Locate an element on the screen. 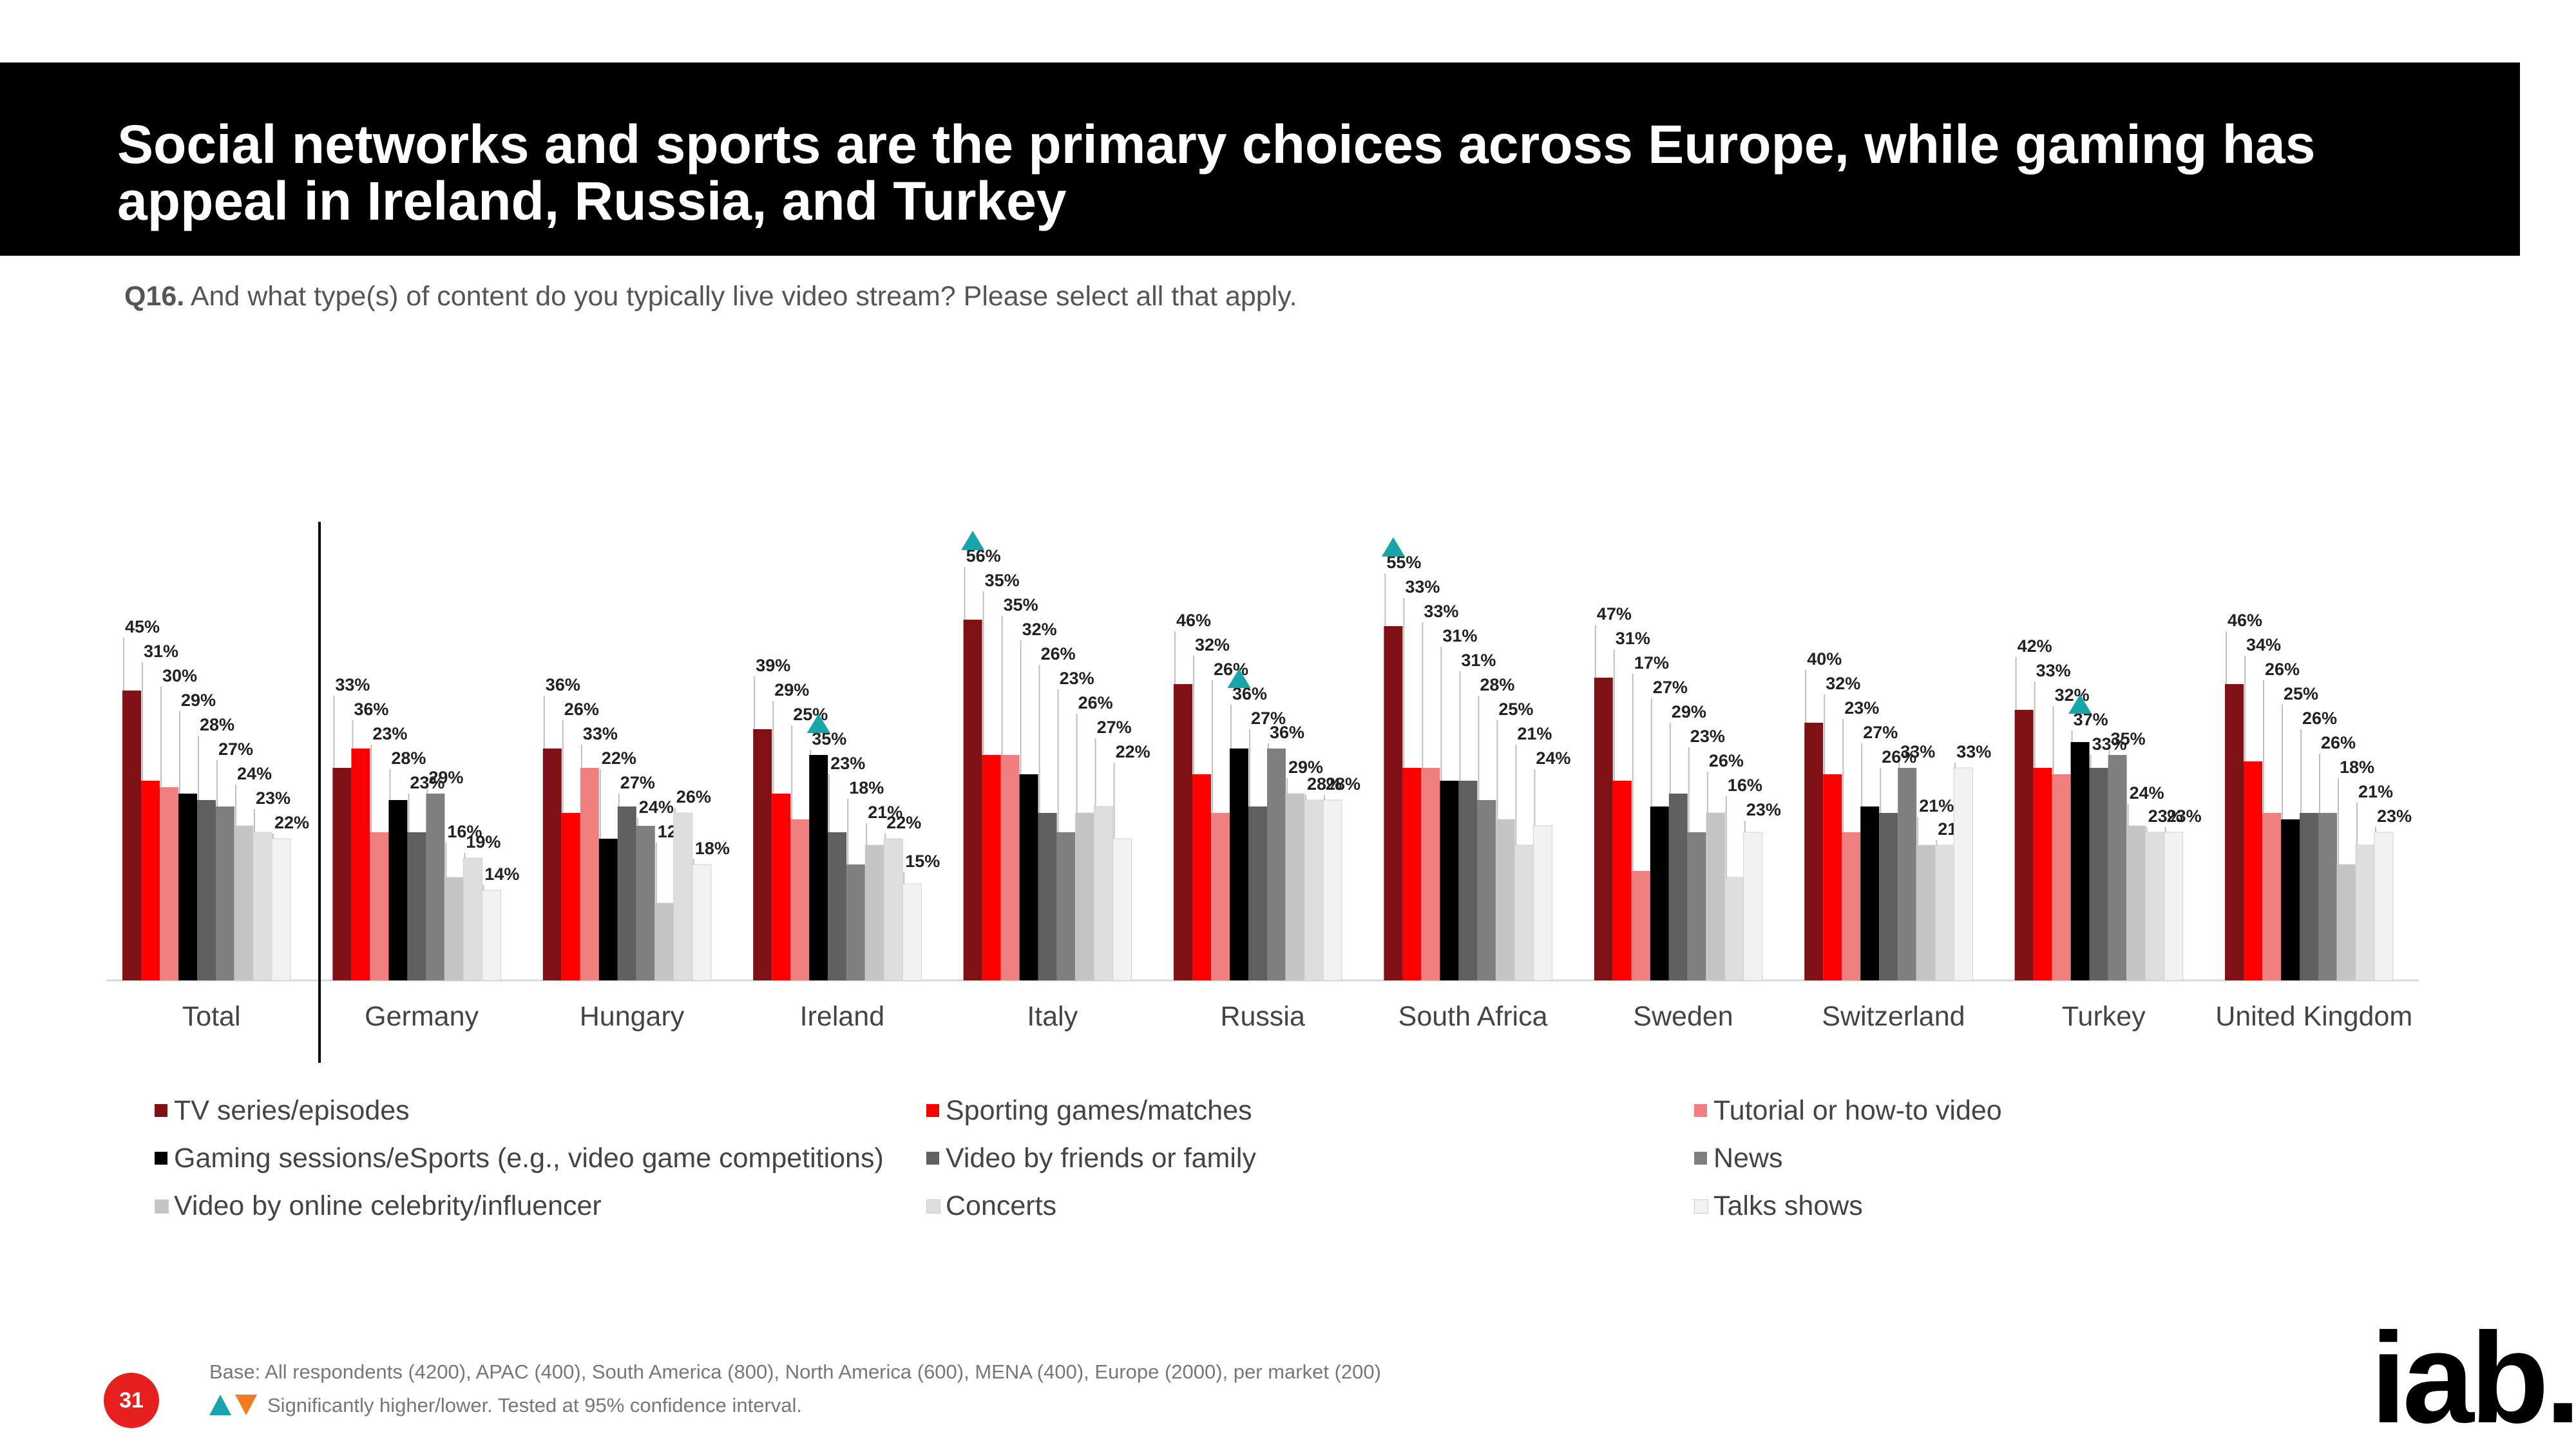 The image size is (2576, 1450). data-label: 30% is located at coordinates (179, 676).